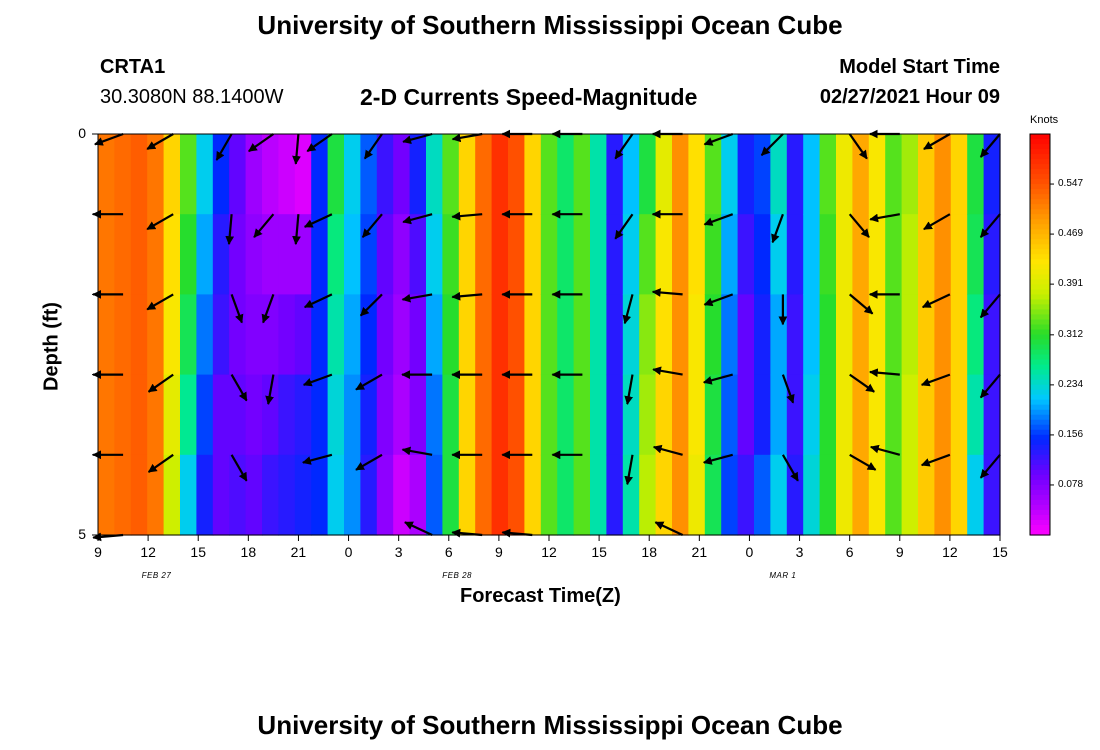  Describe the element at coordinates (448, 552) in the screenshot. I see `x-tick-label: 6` at that location.